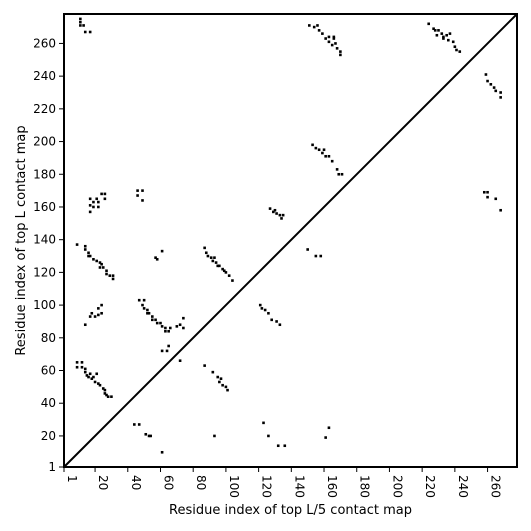 The width and height of the screenshot is (531, 531). Describe the element at coordinates (332, 486) in the screenshot. I see `x-tick-label: 160` at that location.